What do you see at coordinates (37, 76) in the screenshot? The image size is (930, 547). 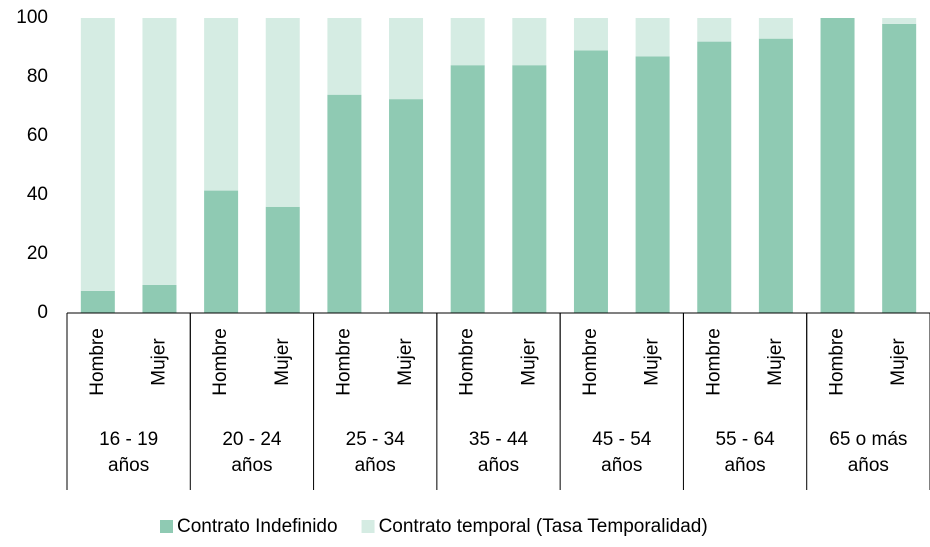 I see `y-tick-label: 80` at bounding box center [37, 76].